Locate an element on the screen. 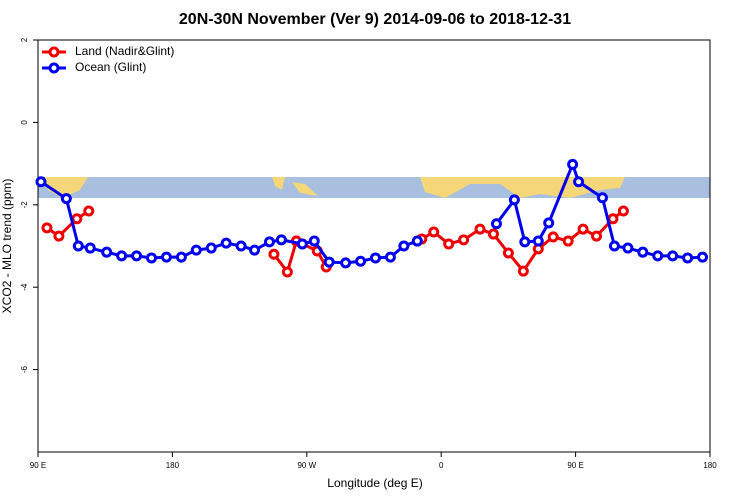 The width and height of the screenshot is (750, 500). y-tick-label: -6 is located at coordinates (24, 369).